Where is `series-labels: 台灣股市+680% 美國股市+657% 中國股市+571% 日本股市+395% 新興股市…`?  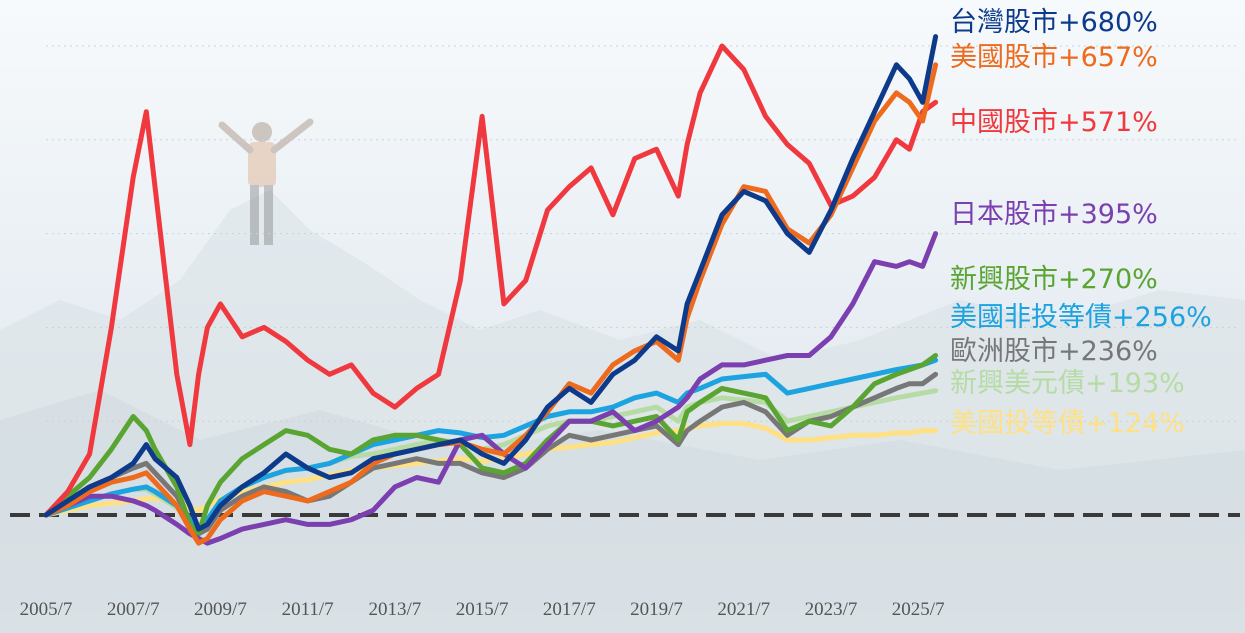
series-labels: 台灣股市+680% 美國股市+657% 中國股市+571% 日本股市+395% 新興股市… is located at coordinates (1081, 223).